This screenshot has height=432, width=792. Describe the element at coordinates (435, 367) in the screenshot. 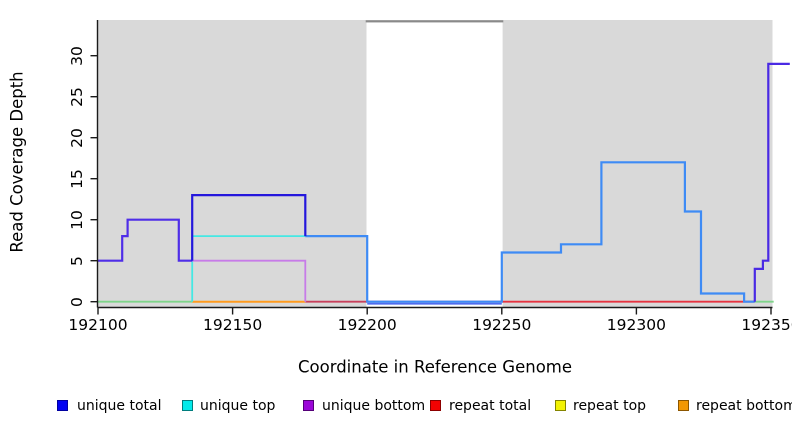

I see `x-axis-title: Coordinate in Reference Genome` at that location.